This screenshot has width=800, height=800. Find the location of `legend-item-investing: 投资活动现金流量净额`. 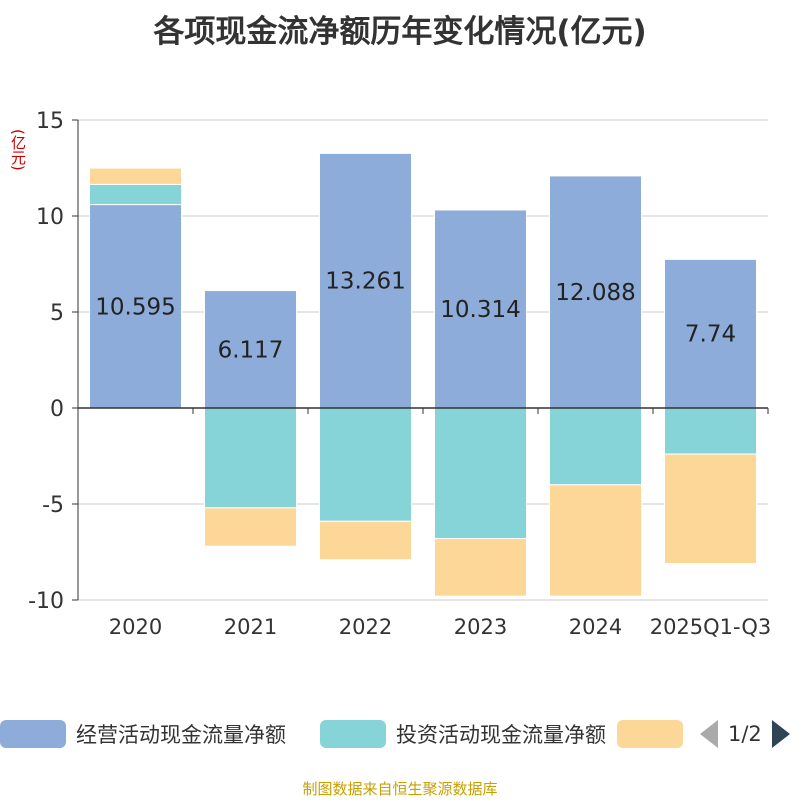

legend-item-investing: 投资活动现金流量净额 is located at coordinates (463, 734).